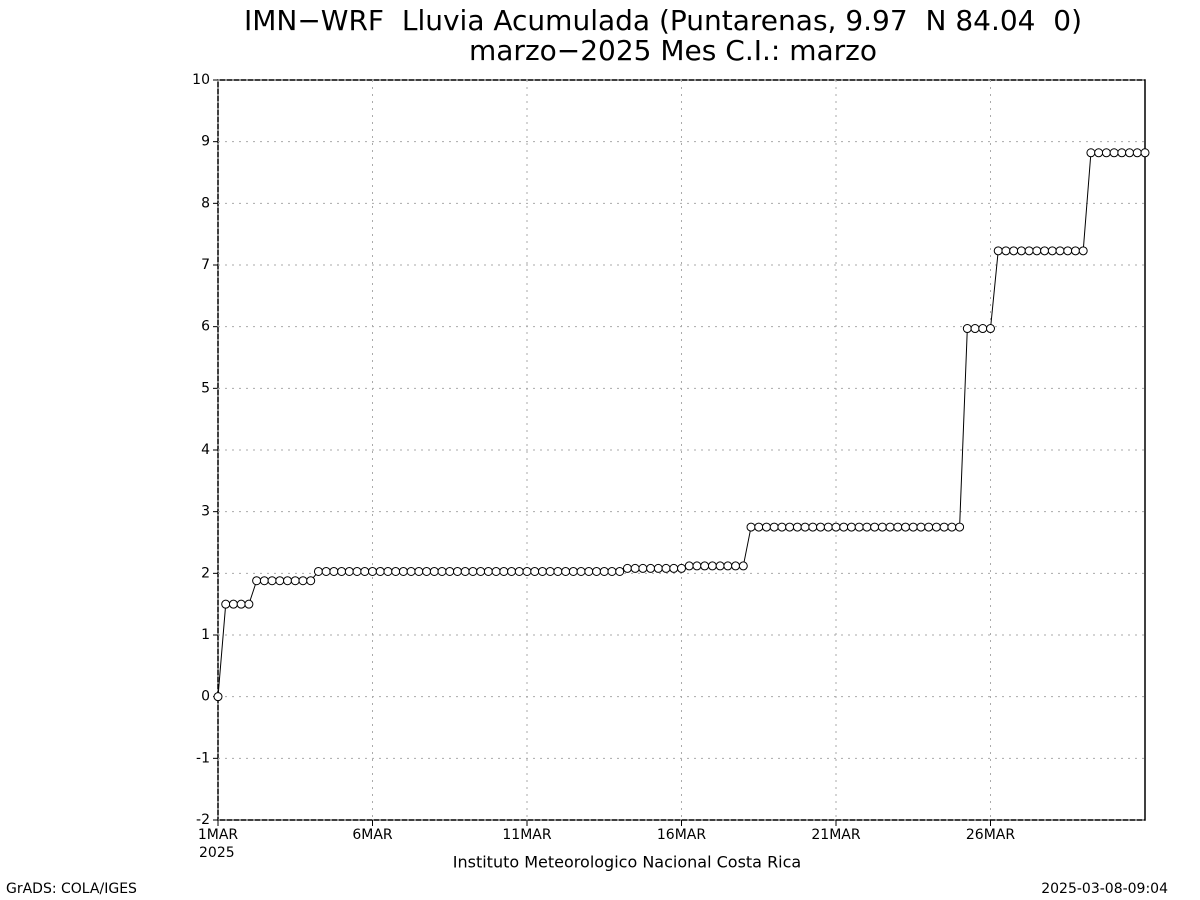 This screenshot has height=900, width=1200. What do you see at coordinates (203, 758) in the screenshot?
I see `y-tick-label: -1` at bounding box center [203, 758].